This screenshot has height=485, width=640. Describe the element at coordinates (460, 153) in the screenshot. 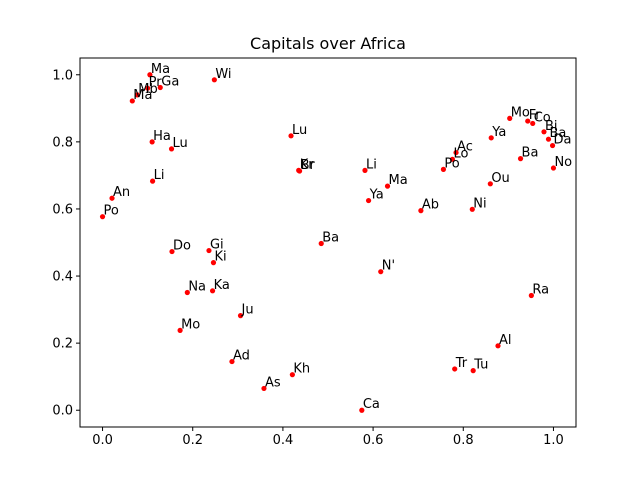

I see `point-label: Lo` at that location.